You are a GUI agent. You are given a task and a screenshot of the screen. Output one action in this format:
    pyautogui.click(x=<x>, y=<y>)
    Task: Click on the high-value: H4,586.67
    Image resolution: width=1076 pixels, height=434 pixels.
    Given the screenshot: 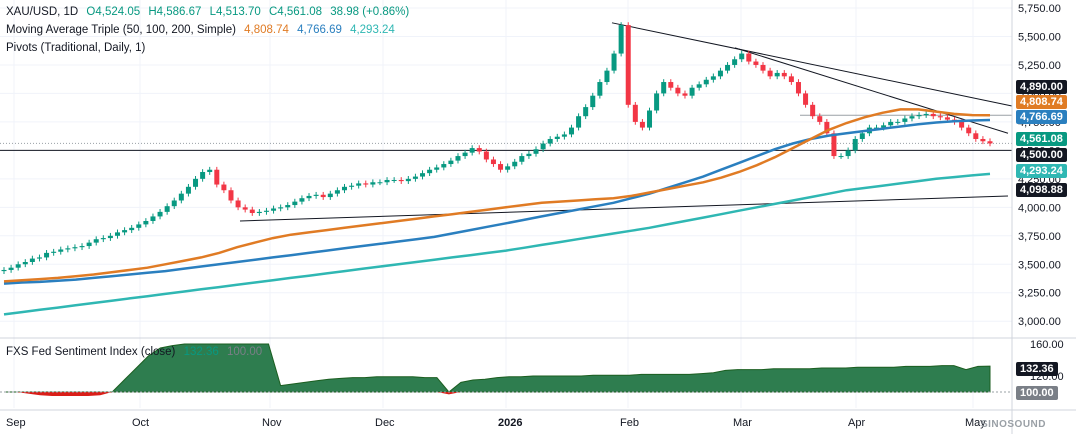 What is the action you would take?
    pyautogui.click(x=175, y=12)
    